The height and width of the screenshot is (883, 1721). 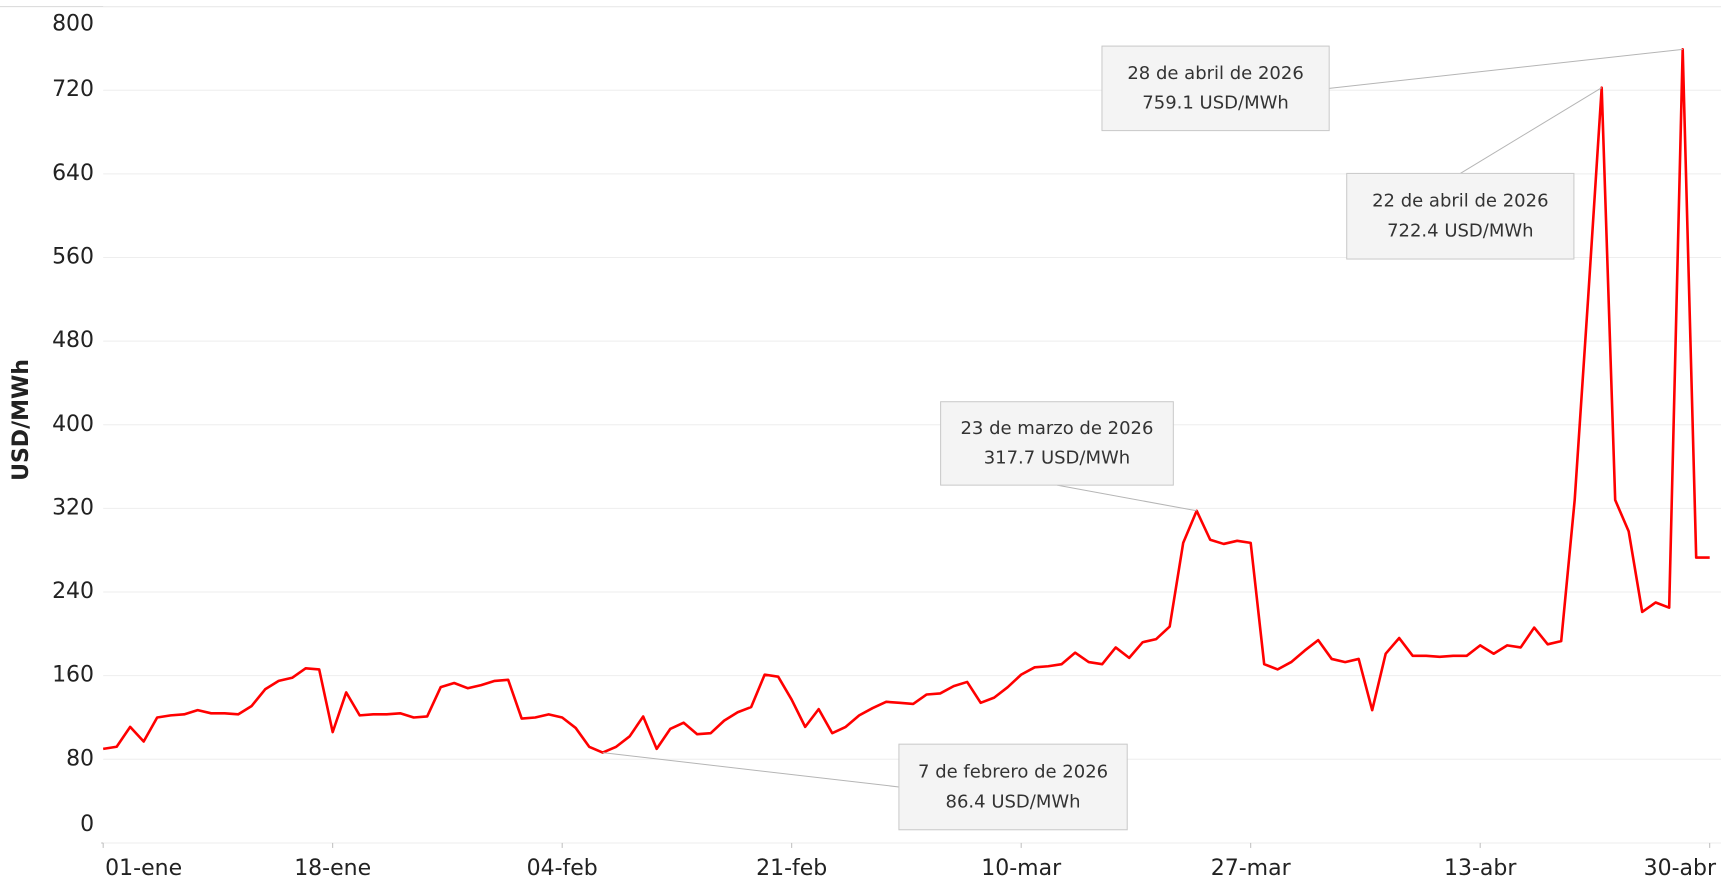 I want to click on x-tick-label: 18-ene, so click(x=332, y=868).